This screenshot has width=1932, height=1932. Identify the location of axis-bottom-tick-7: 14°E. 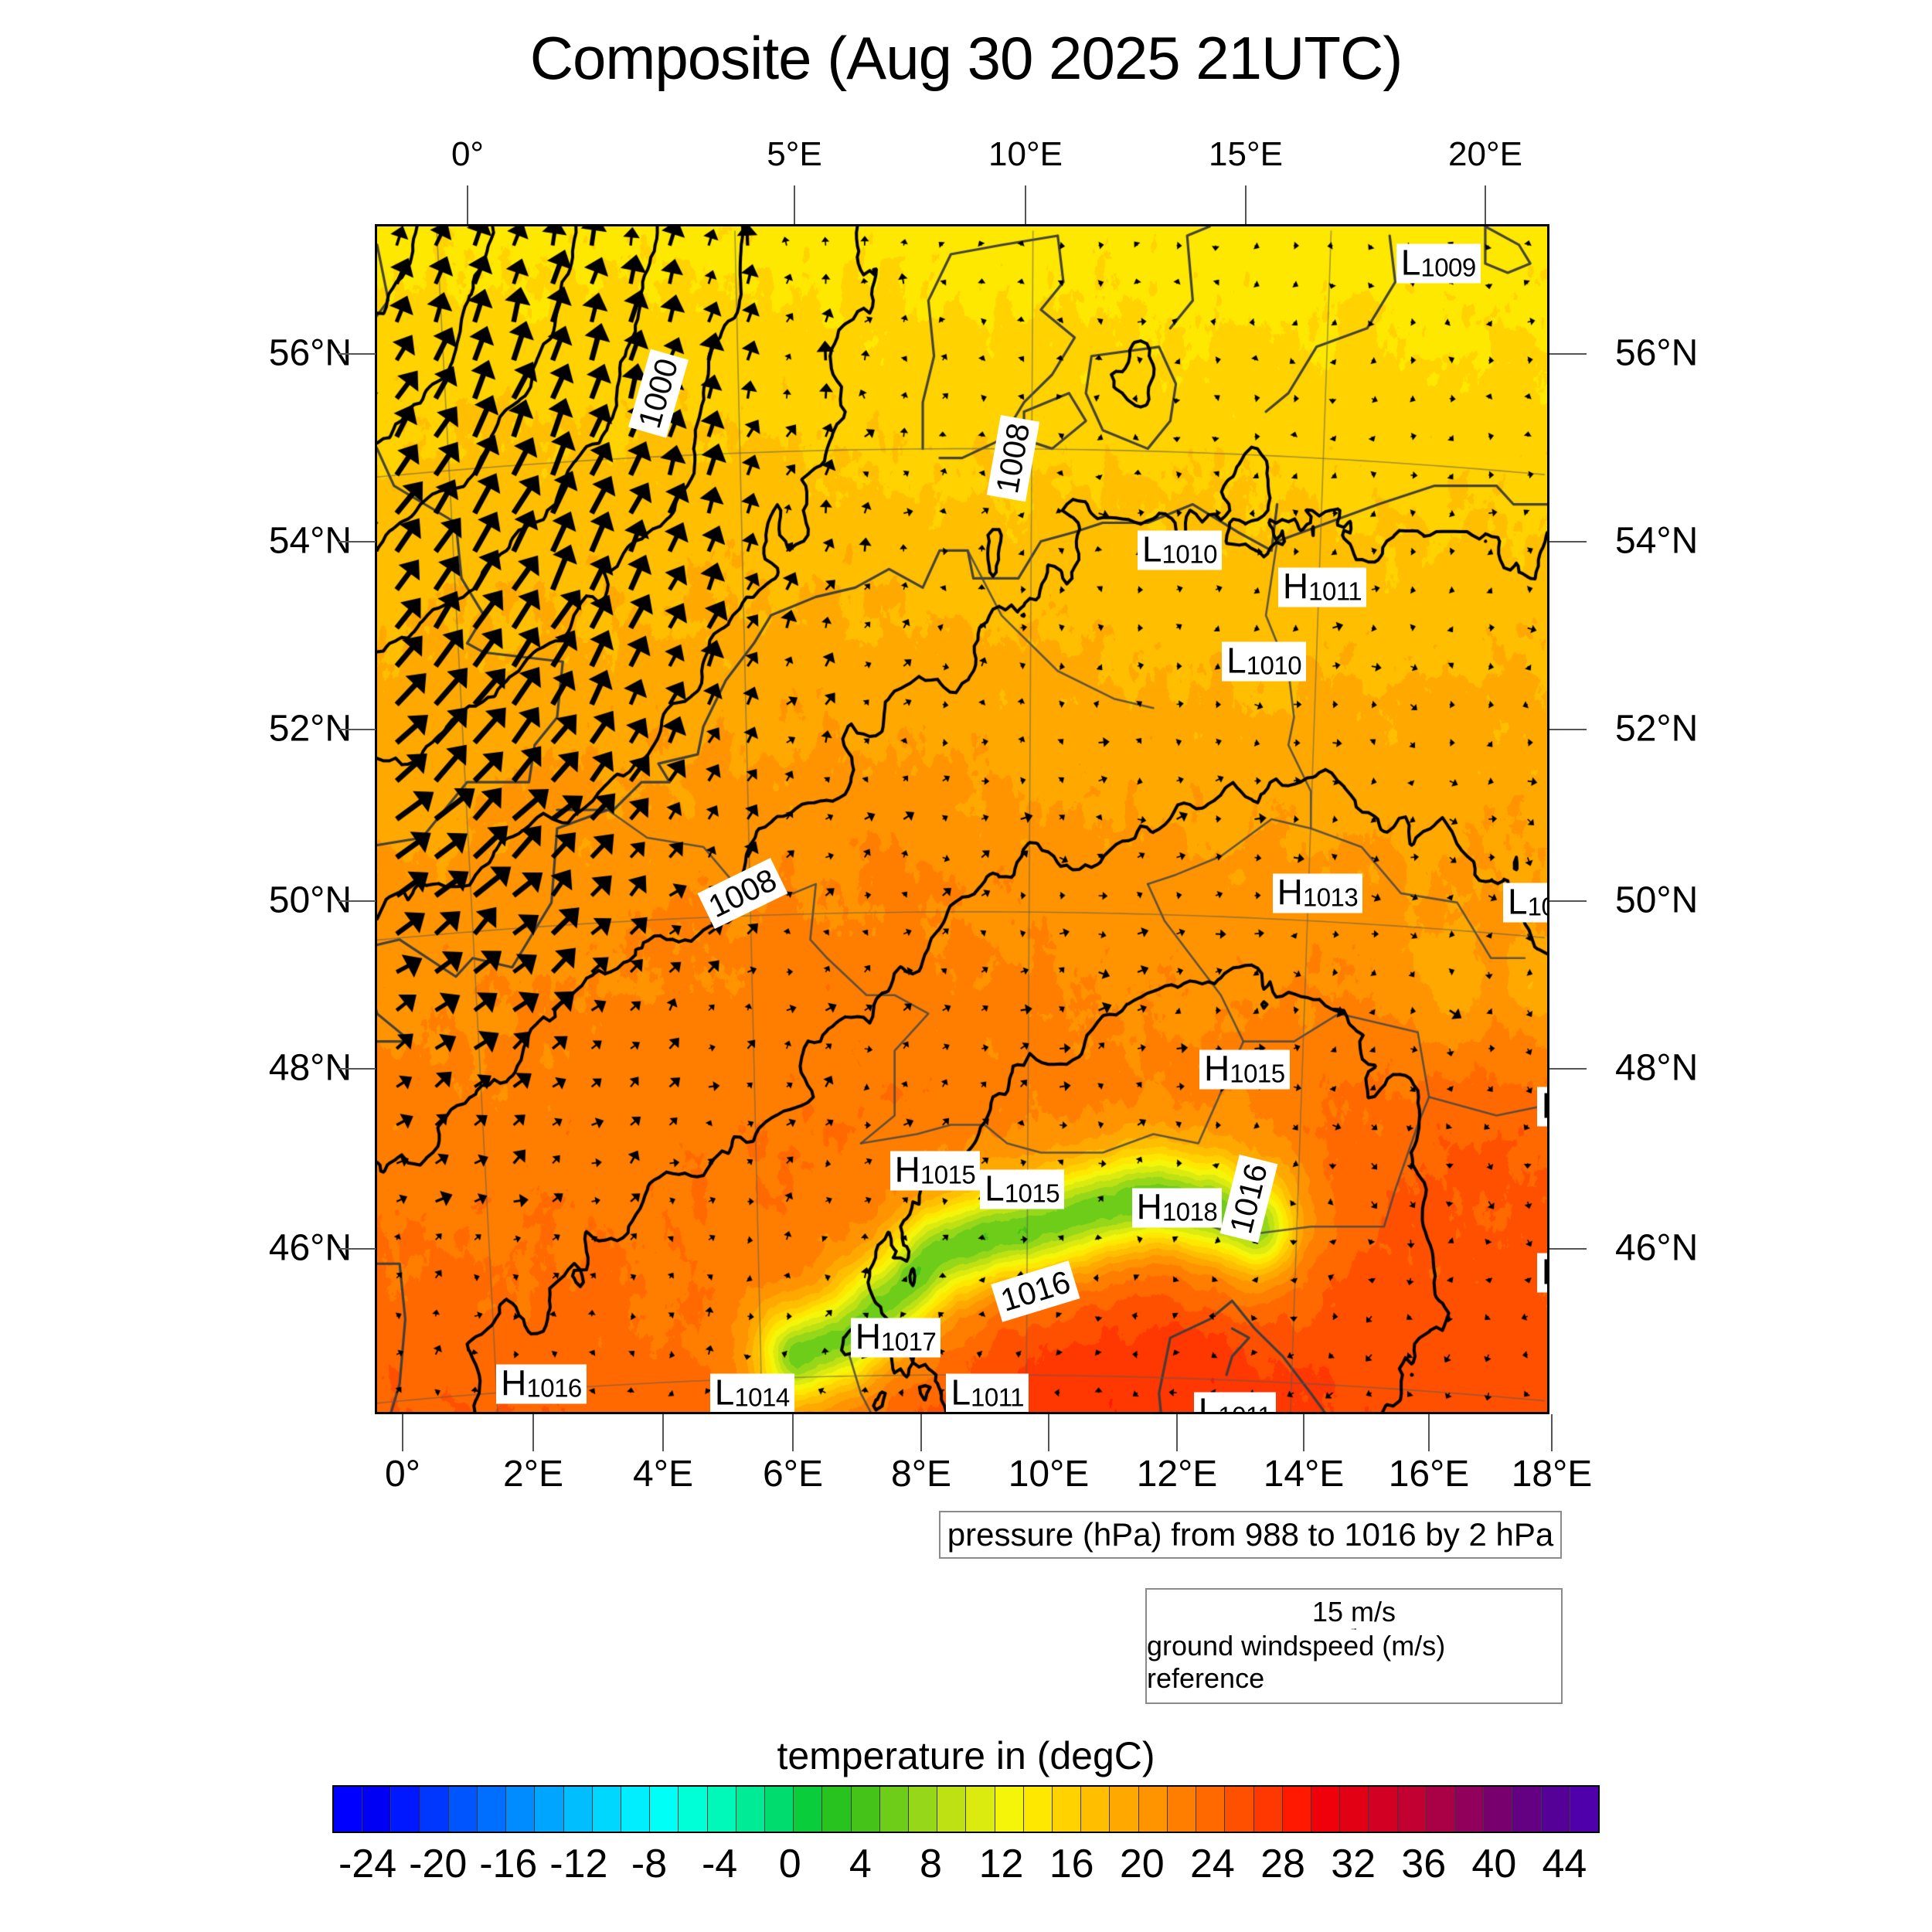
(1304, 1475).